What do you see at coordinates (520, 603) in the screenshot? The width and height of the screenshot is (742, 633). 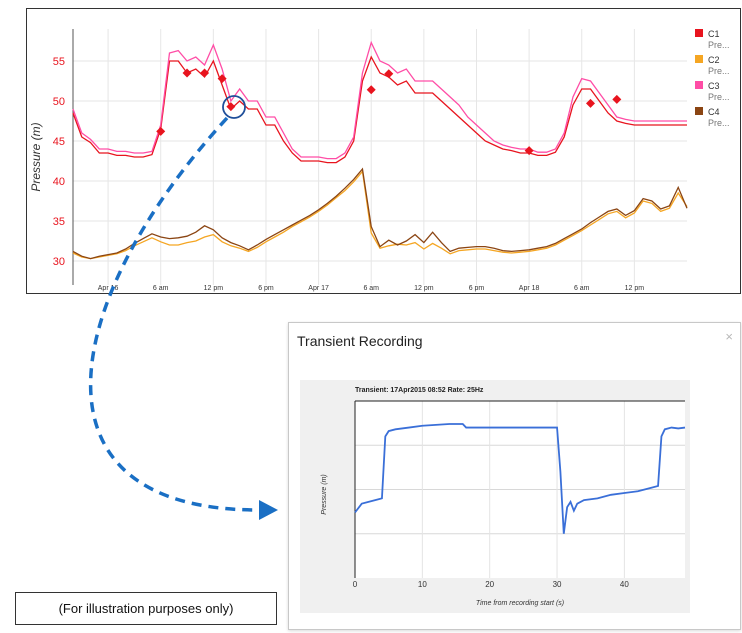 I see `x-axis-title: Time from recording start (s)` at bounding box center [520, 603].